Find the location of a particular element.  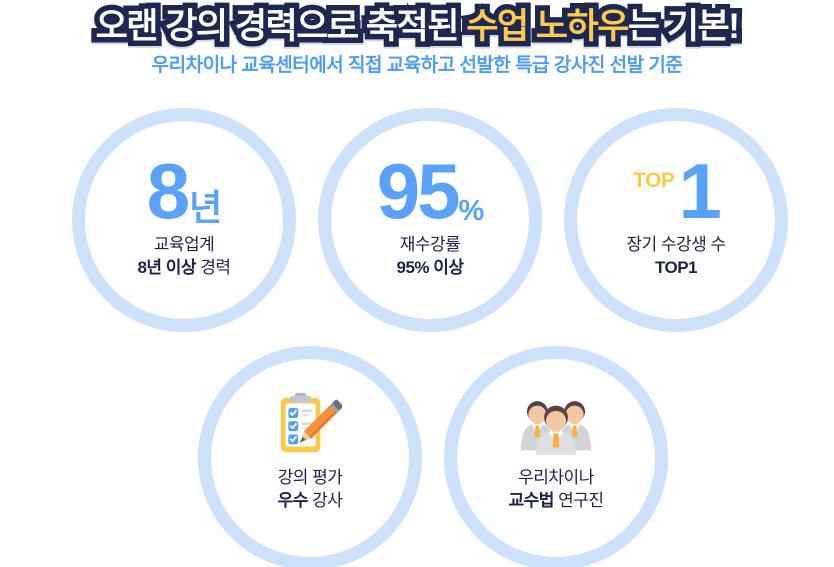

caption-line1: 교육업계 is located at coordinates (184, 245).